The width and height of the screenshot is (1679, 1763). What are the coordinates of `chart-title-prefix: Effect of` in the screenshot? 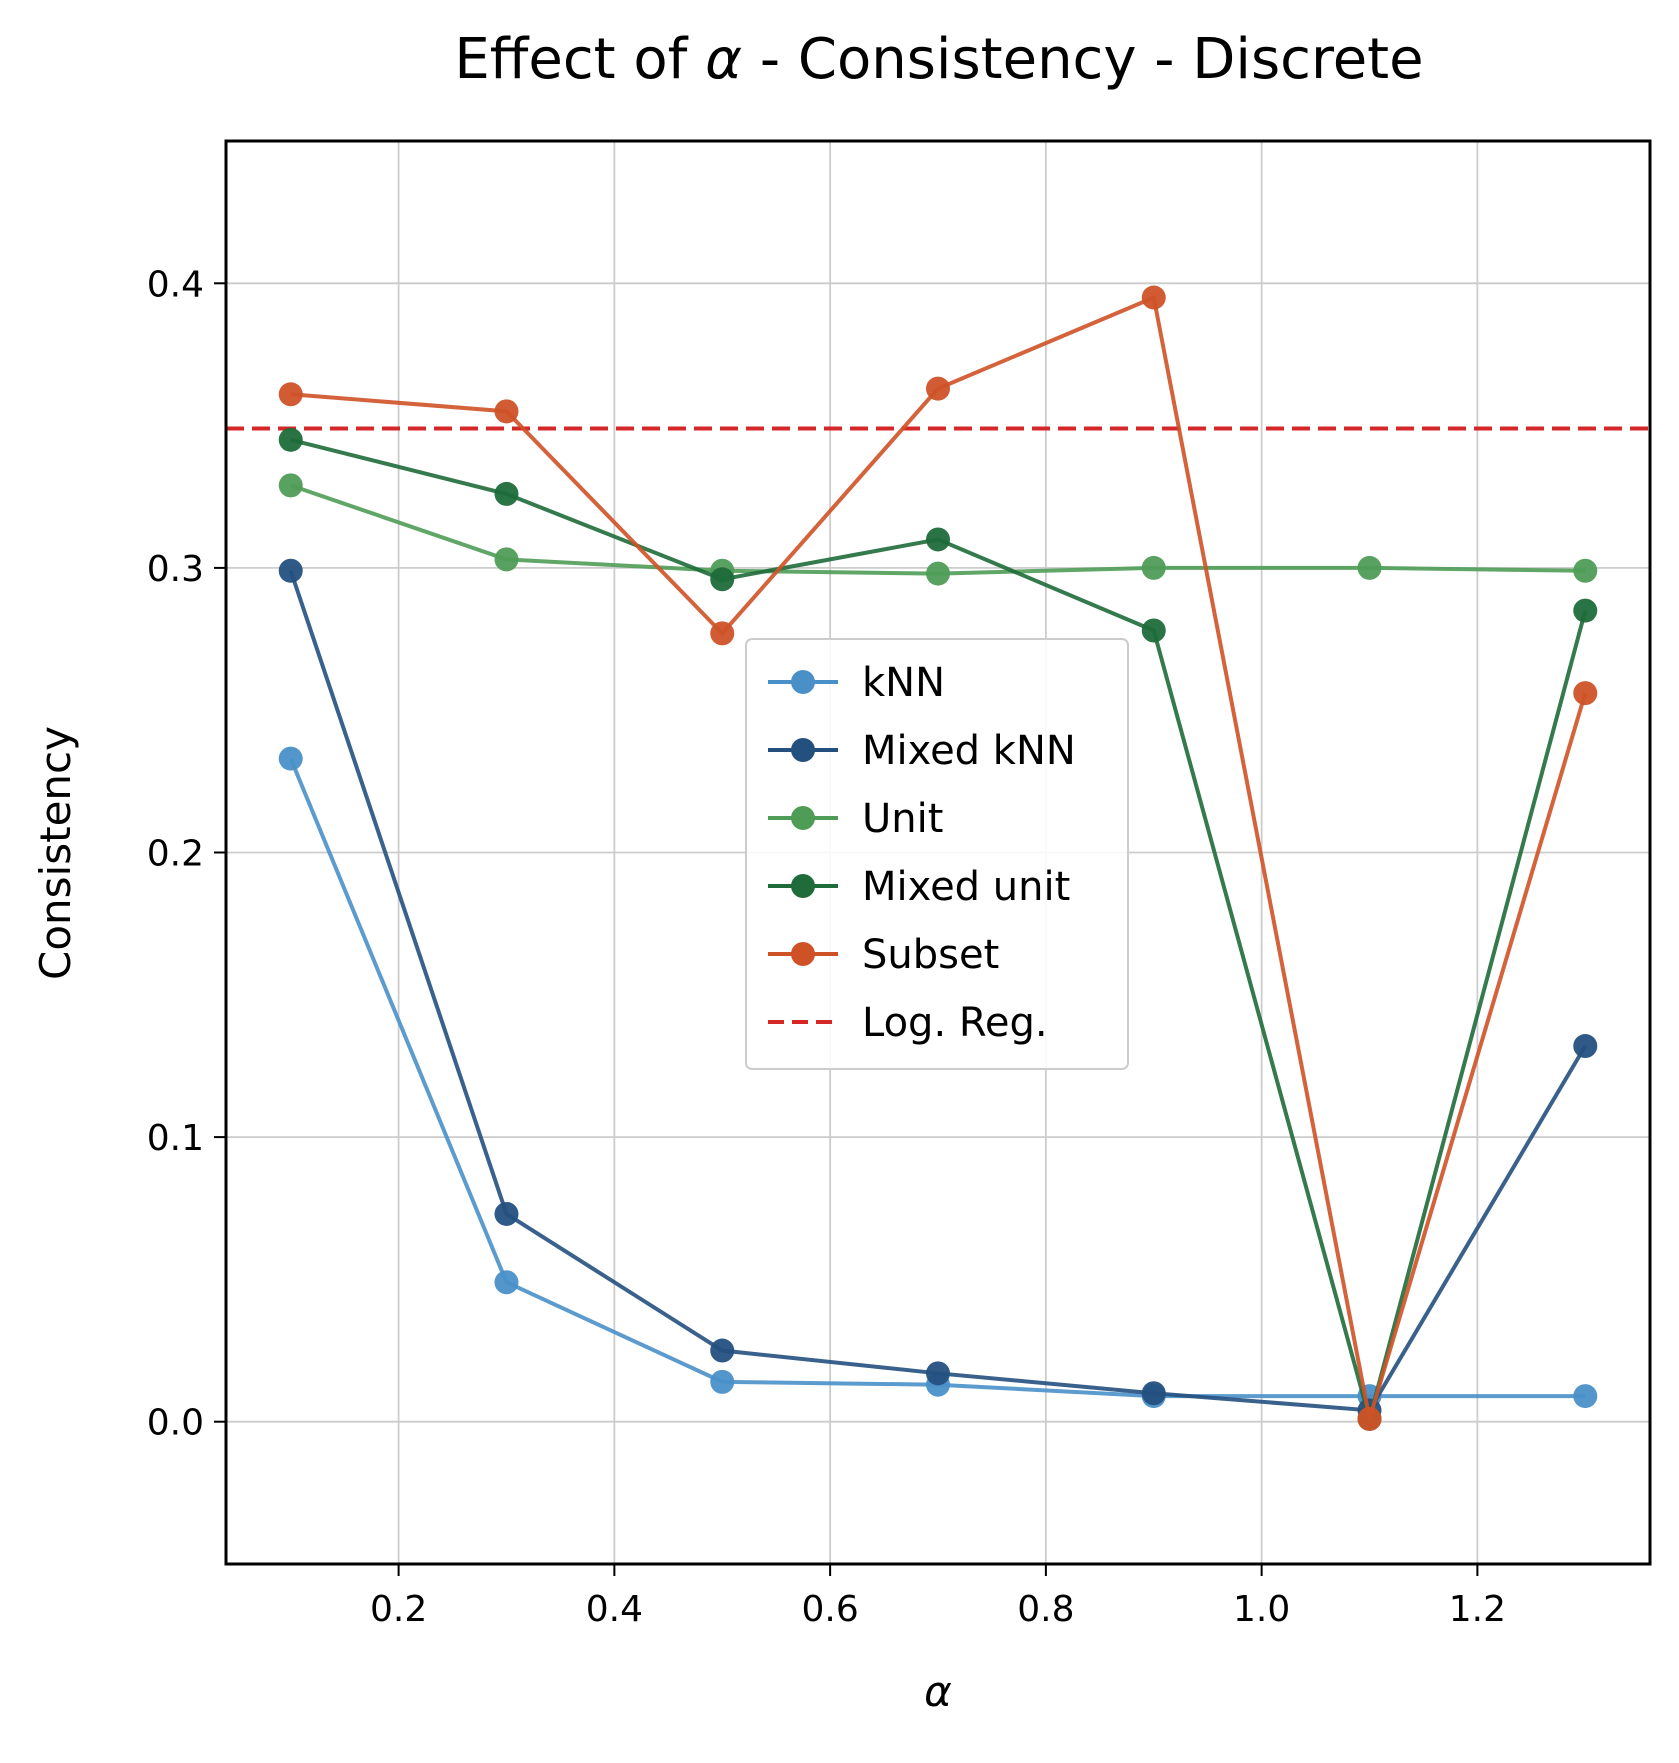 It's located at (579, 59).